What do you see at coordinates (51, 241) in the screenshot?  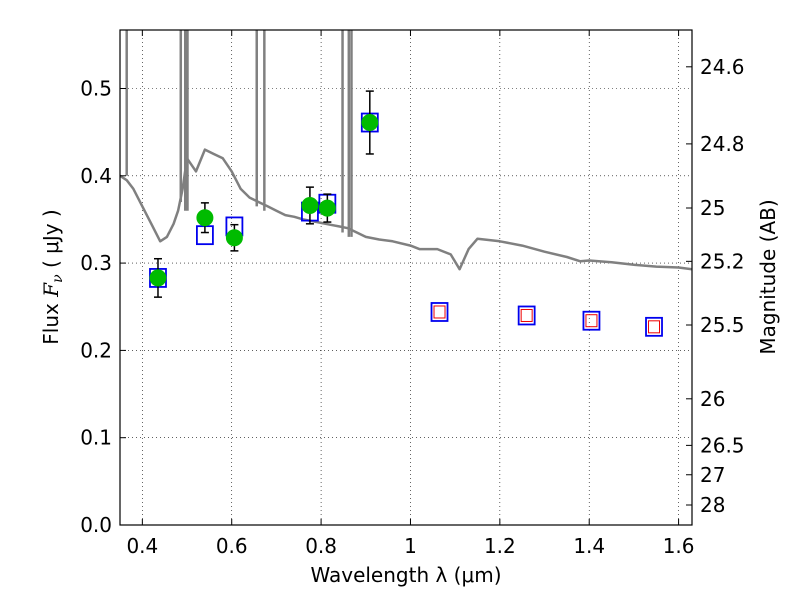 I see `y-axis-label-units: ( μJy )` at bounding box center [51, 241].